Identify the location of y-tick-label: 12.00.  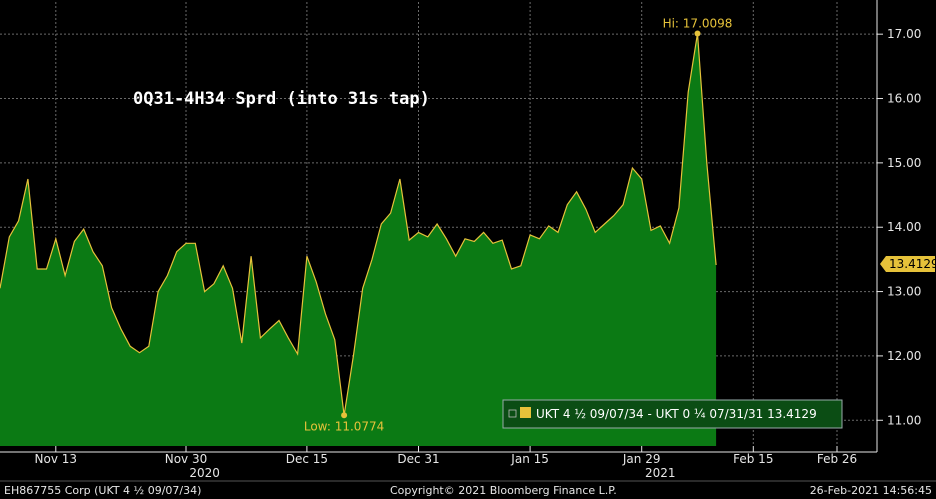
(904, 356).